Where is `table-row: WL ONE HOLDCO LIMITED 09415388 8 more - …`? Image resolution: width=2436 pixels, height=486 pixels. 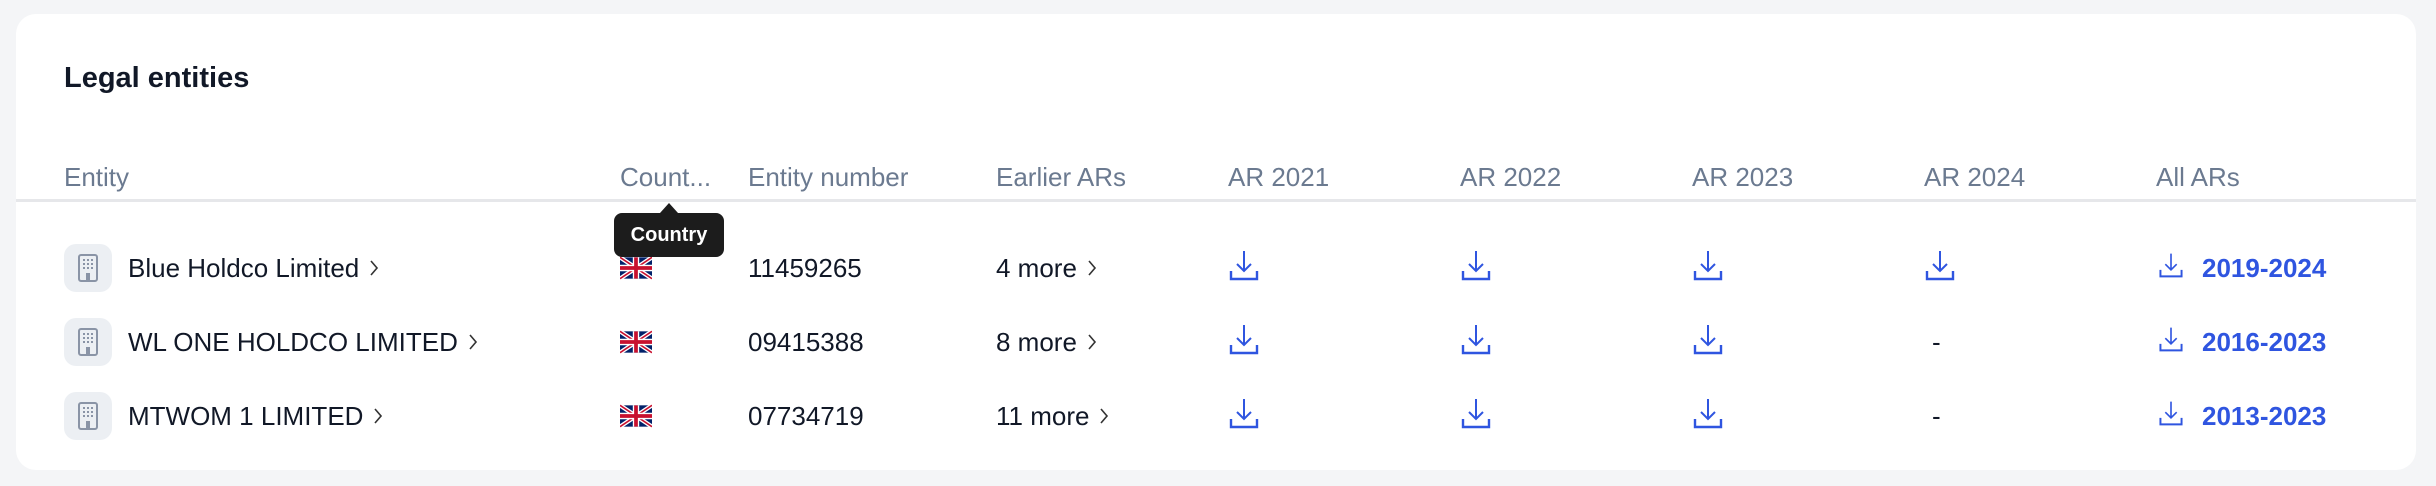
table-row: WL ONE HOLDCO LIMITED 09415388 8 more - … is located at coordinates (1216, 342).